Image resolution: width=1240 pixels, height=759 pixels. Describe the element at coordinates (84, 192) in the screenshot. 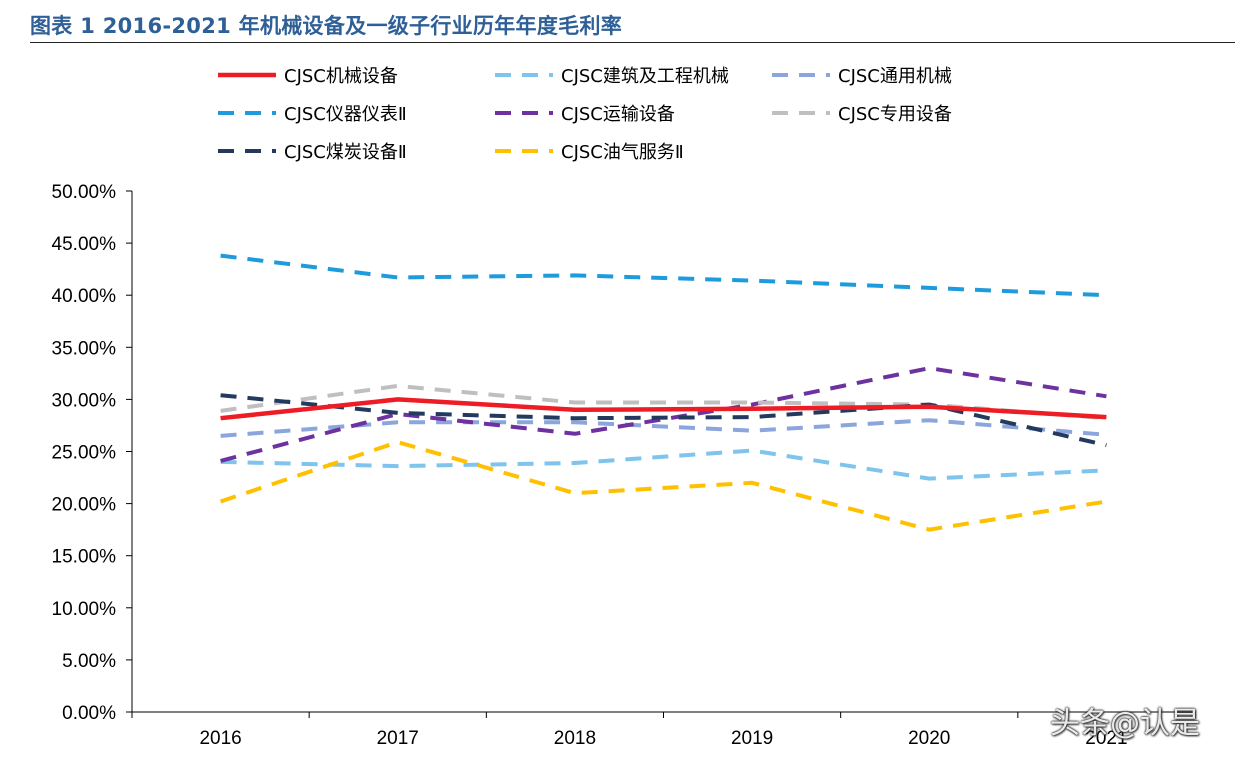

I see `y-tick-label: 50.00%` at that location.